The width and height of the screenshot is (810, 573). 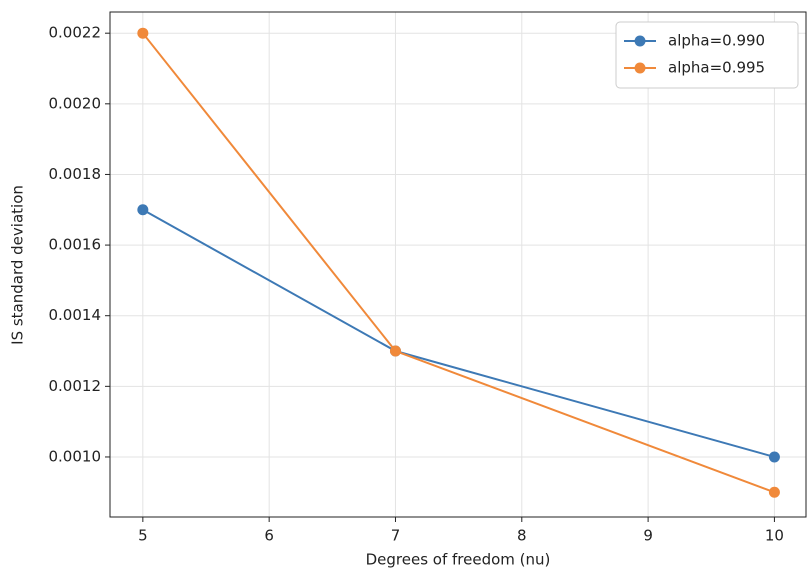 I want to click on x-axis-label: Degrees of freedom (nu), so click(x=458, y=560).